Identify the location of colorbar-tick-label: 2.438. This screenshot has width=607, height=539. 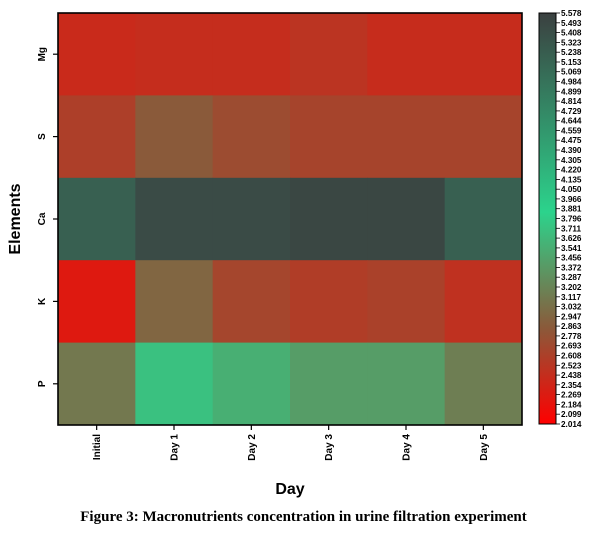
(571, 375).